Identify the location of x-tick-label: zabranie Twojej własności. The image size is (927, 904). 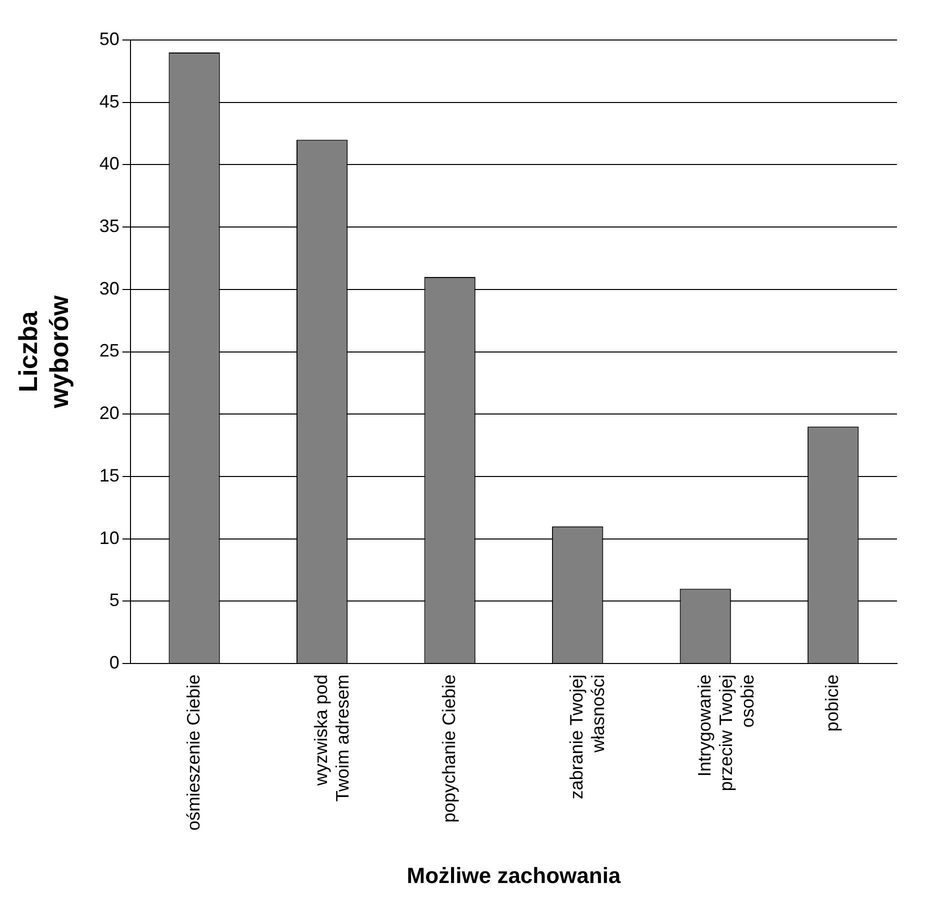
(587, 737).